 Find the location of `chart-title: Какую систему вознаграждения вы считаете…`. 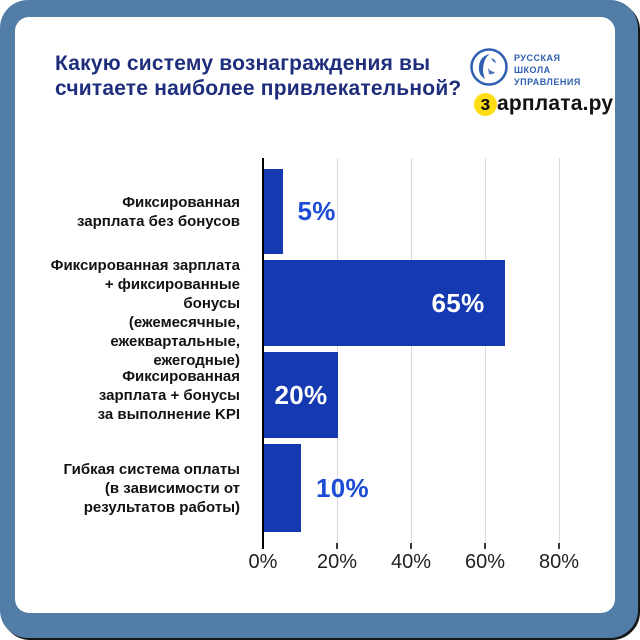

chart-title: Какую систему вознаграждения вы считаете… is located at coordinates (258, 76).